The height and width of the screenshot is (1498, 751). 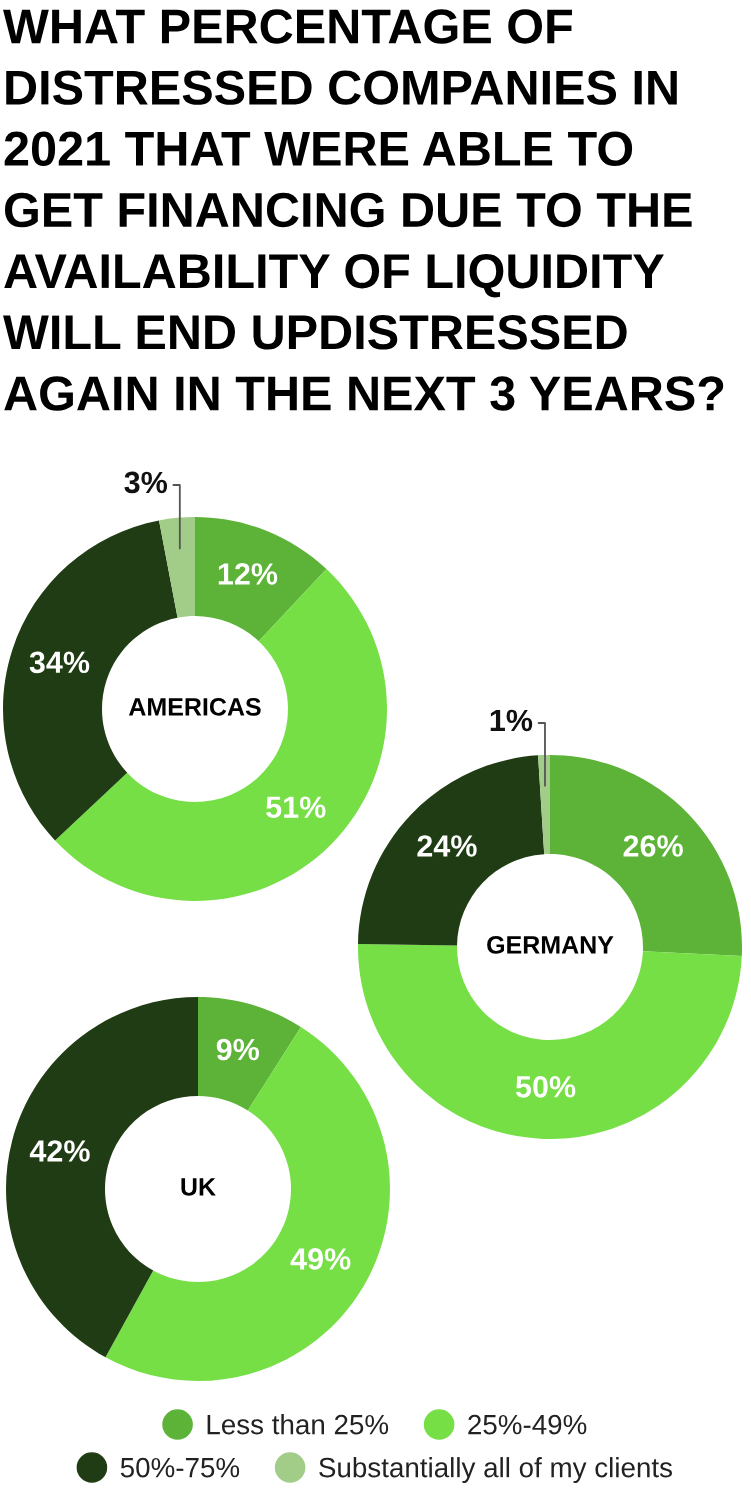 I want to click on data-label: 9%, so click(x=238, y=1049).